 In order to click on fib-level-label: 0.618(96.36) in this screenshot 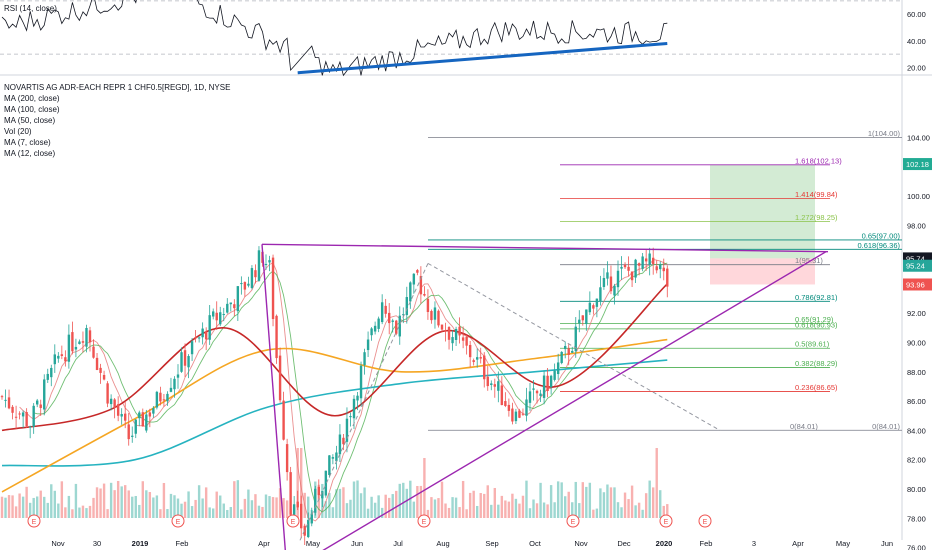, I will do `click(878, 245)`.